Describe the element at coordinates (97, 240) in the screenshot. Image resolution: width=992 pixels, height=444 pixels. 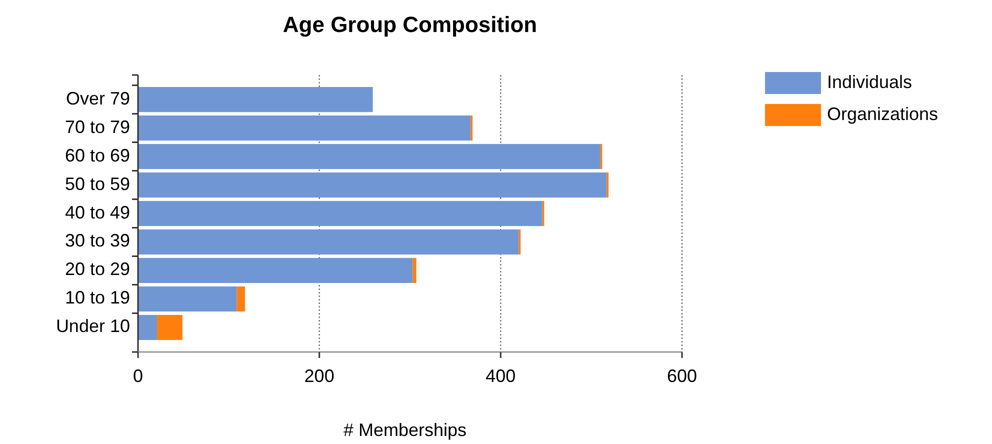
I see `y-tick-label: 30 to 39` at that location.